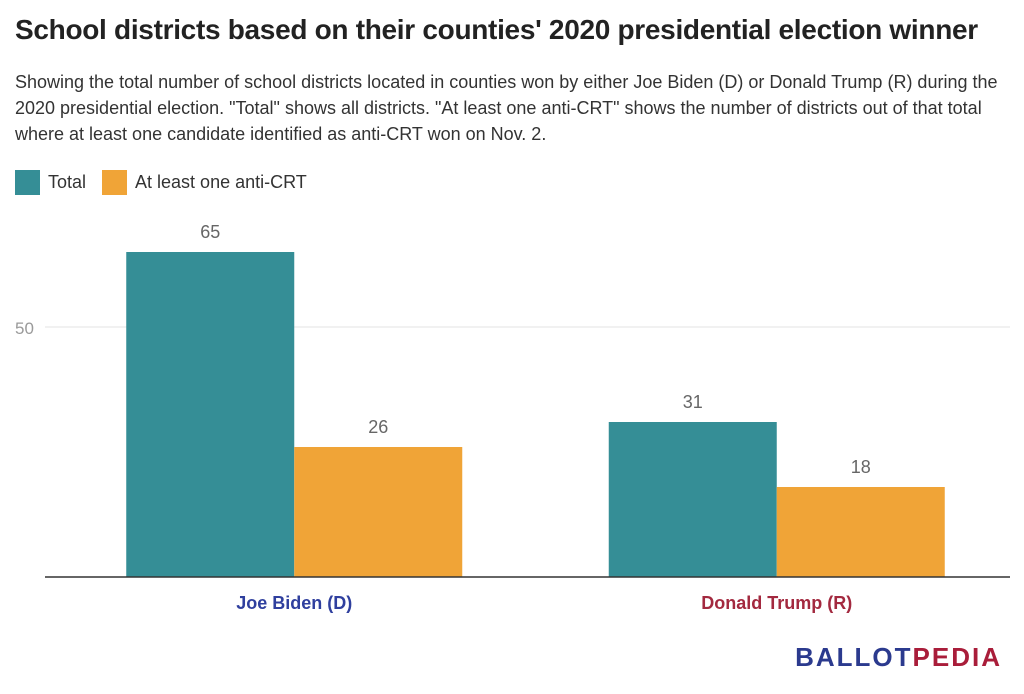  What do you see at coordinates (67, 182) in the screenshot?
I see `legend-label-total: Total` at bounding box center [67, 182].